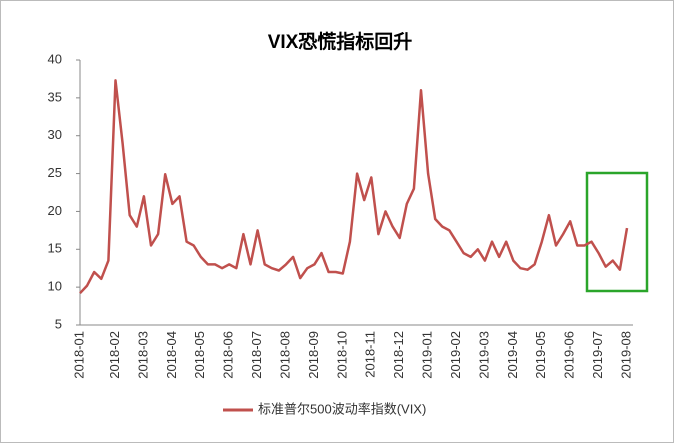  What do you see at coordinates (55, 248) in the screenshot?
I see `y-tick-label: 15` at bounding box center [55, 248].